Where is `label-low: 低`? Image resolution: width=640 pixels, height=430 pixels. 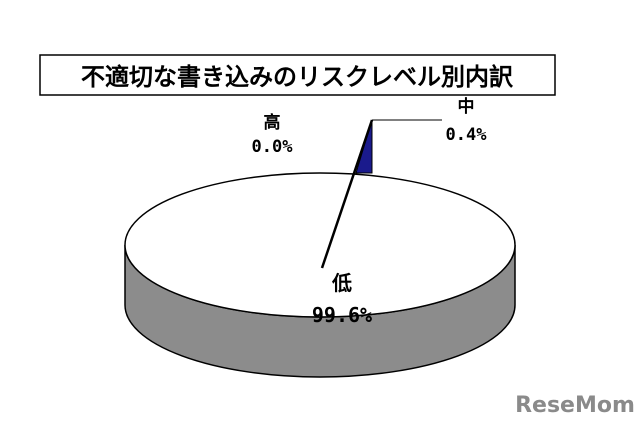
label-low: 低 is located at coordinates (341, 283).